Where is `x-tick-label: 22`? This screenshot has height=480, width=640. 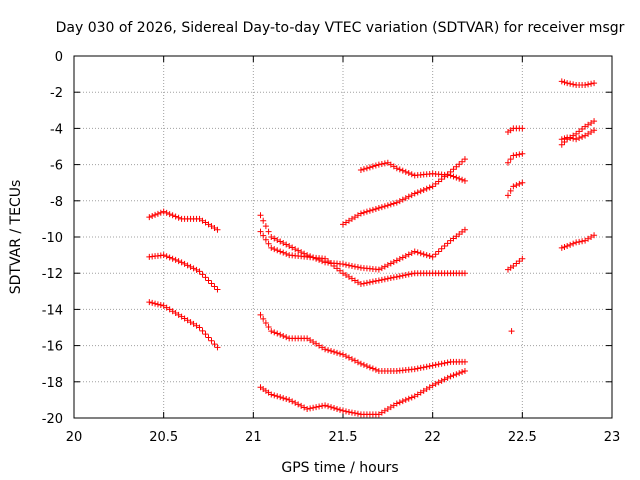
x-tick-label: 22 is located at coordinates (432, 437).